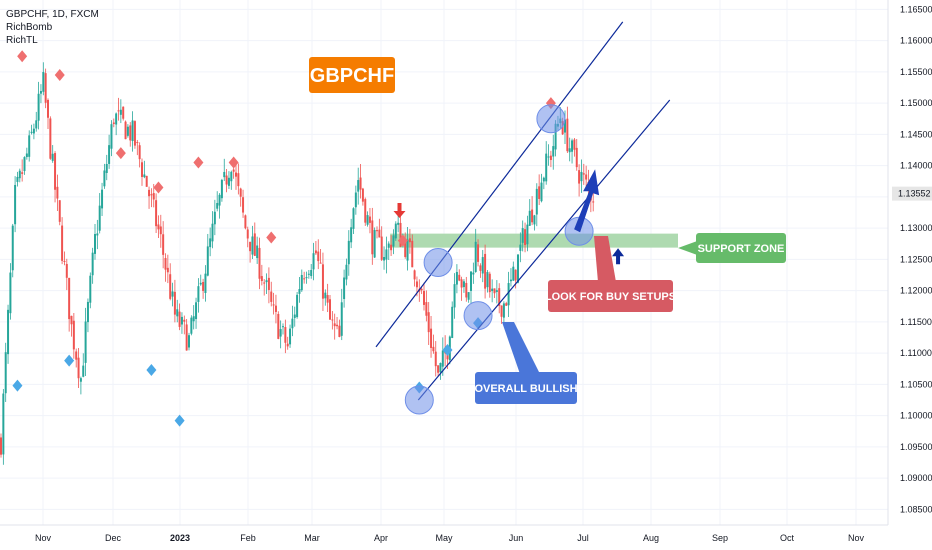 This screenshot has width=932, height=550. Describe the element at coordinates (248, 538) in the screenshot. I see `time-tick-label: Feb` at that location.